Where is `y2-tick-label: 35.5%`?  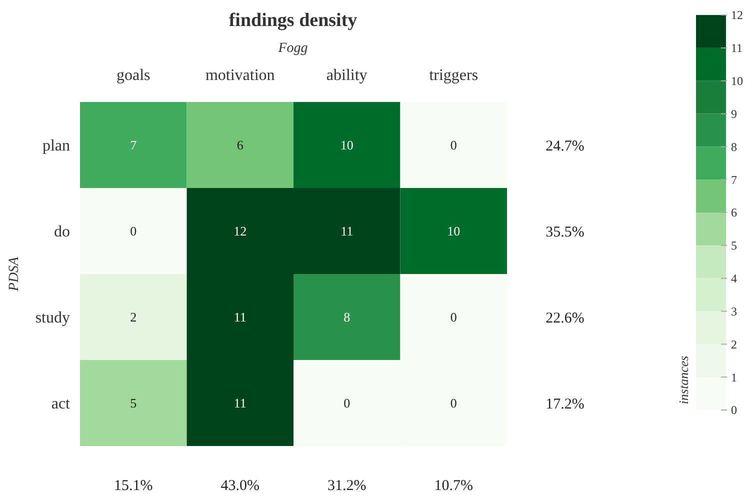 y2-tick-label: 35.5% is located at coordinates (565, 232).